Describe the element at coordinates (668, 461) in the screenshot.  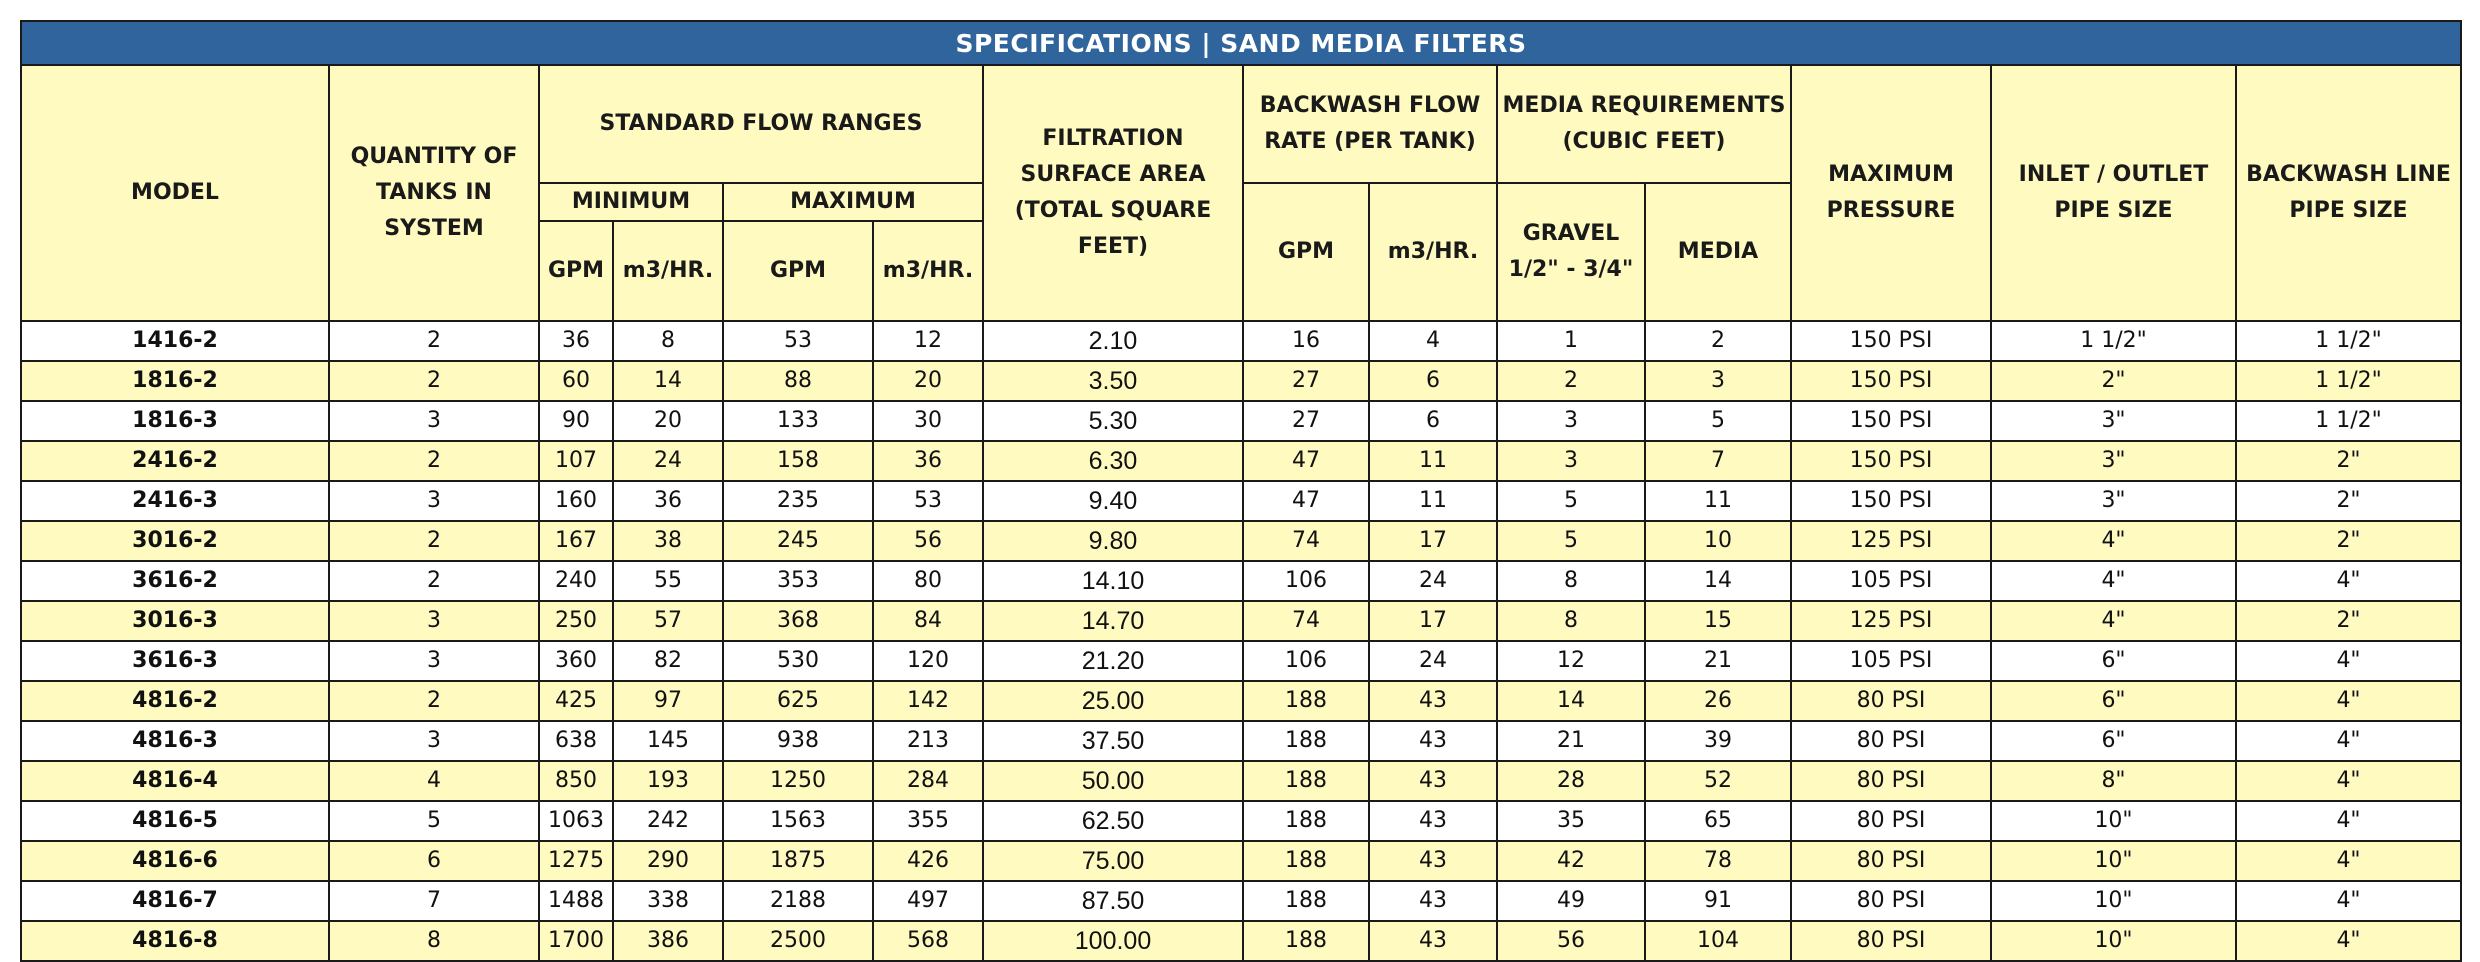
I see `cell-min-m3: 24` at that location.